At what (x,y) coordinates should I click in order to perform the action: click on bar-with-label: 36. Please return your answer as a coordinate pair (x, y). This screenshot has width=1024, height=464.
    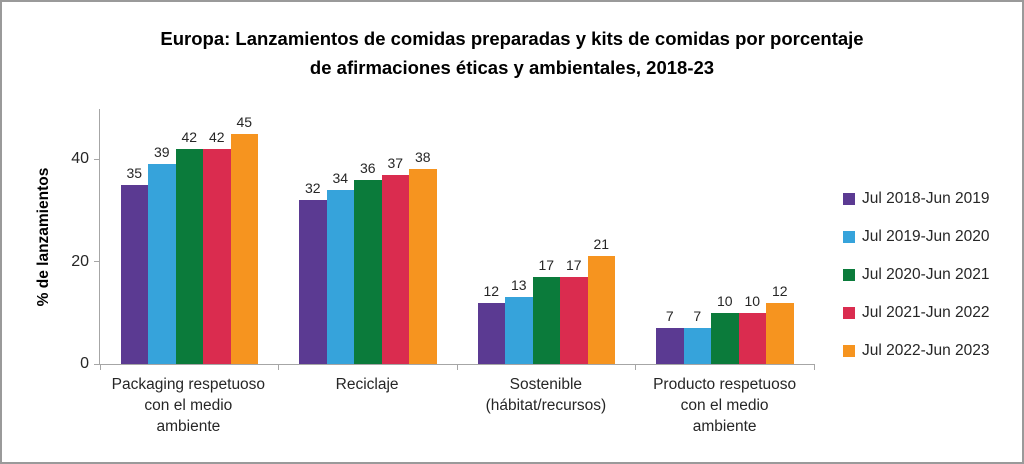
    Looking at the image, I should click on (368, 262).